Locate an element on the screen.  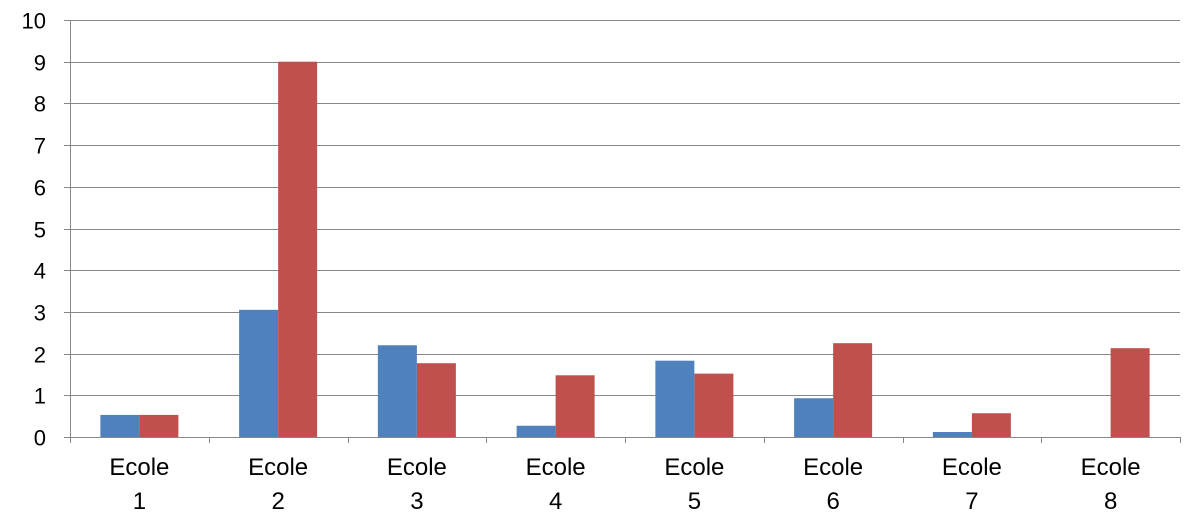
bar-series2-cat8 is located at coordinates (1130, 392).